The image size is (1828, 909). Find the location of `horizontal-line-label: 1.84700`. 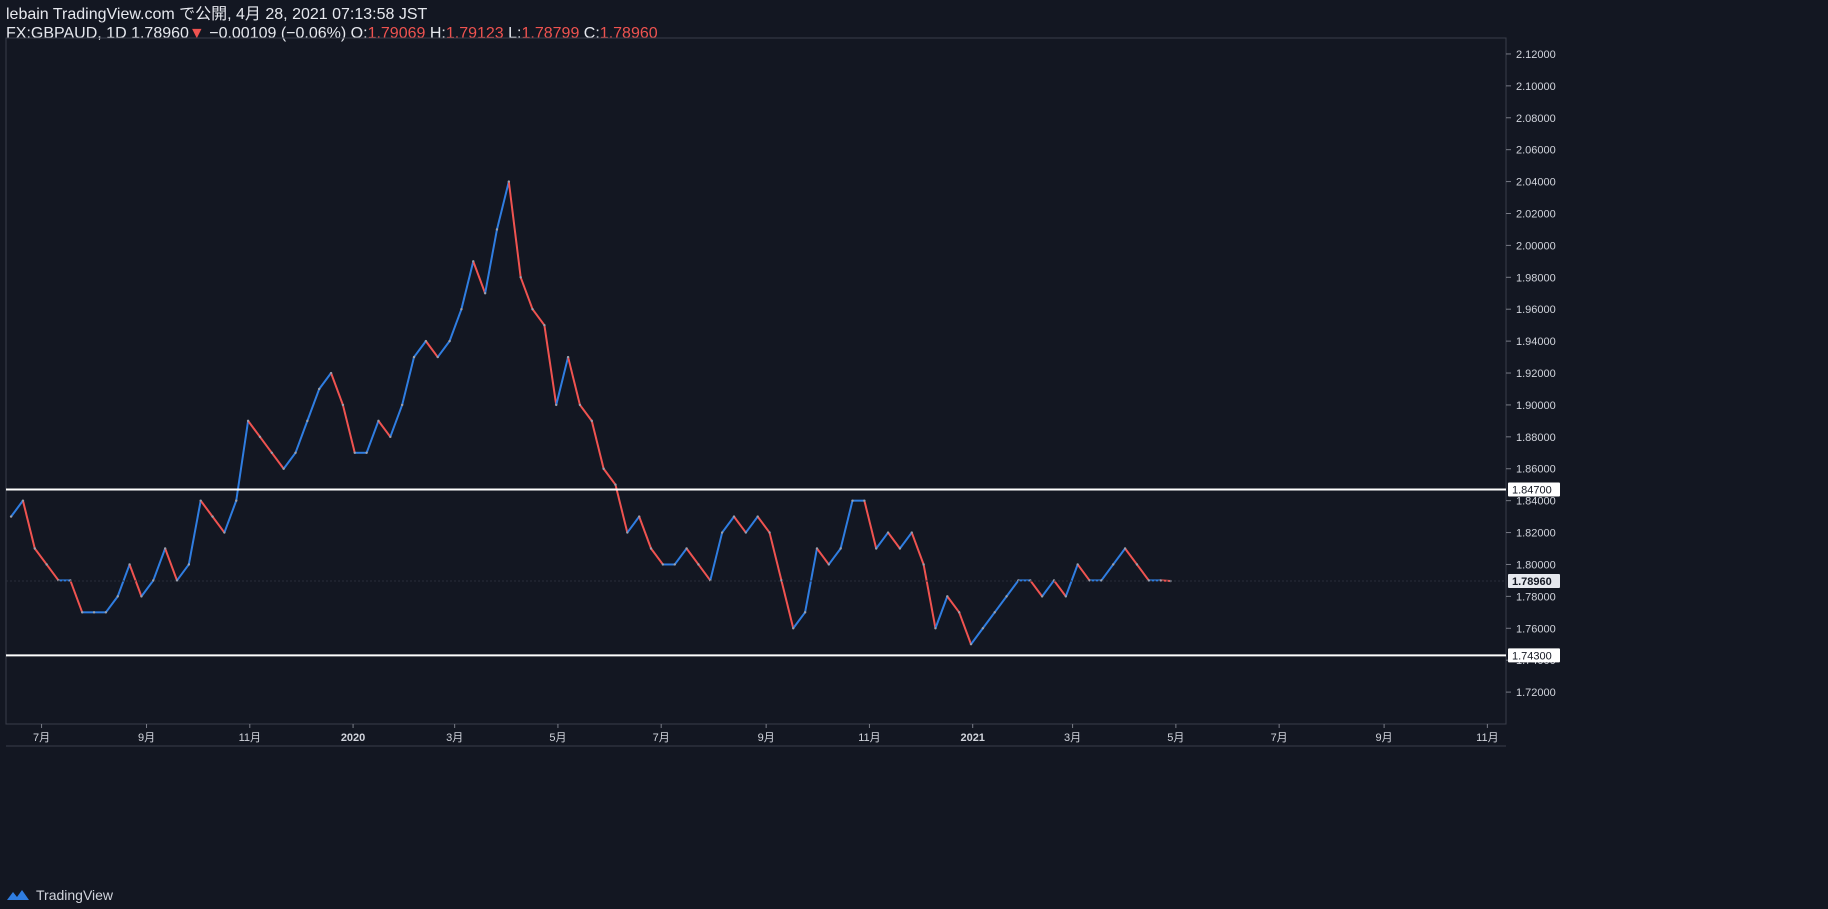

horizontal-line-label: 1.84700 is located at coordinates (1532, 490).